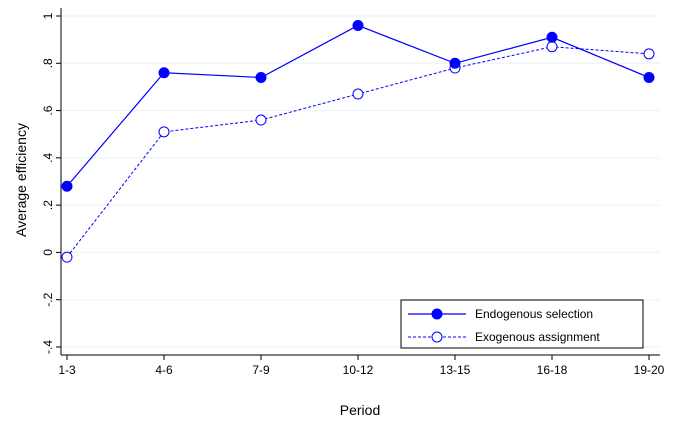 Image resolution: width=682 pixels, height=423 pixels. I want to click on y-tick-label: .8, so click(48, 63).